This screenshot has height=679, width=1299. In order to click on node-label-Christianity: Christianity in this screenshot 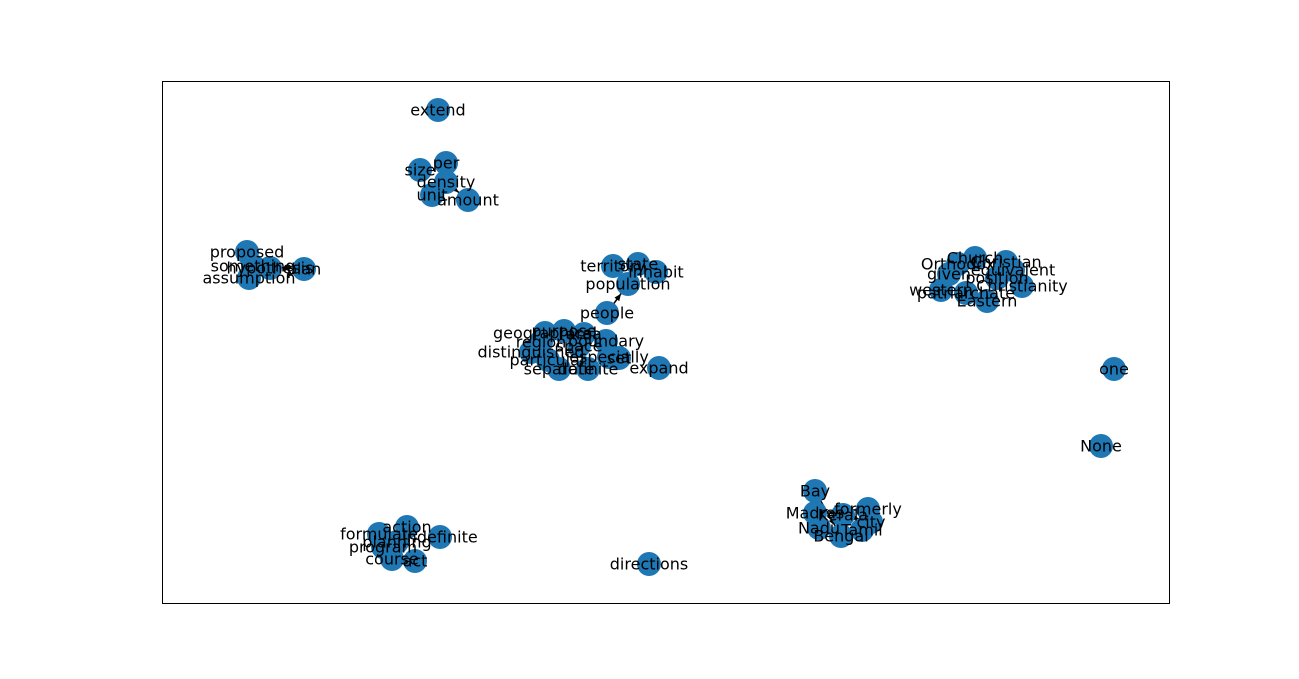, I will do `click(1022, 286)`.